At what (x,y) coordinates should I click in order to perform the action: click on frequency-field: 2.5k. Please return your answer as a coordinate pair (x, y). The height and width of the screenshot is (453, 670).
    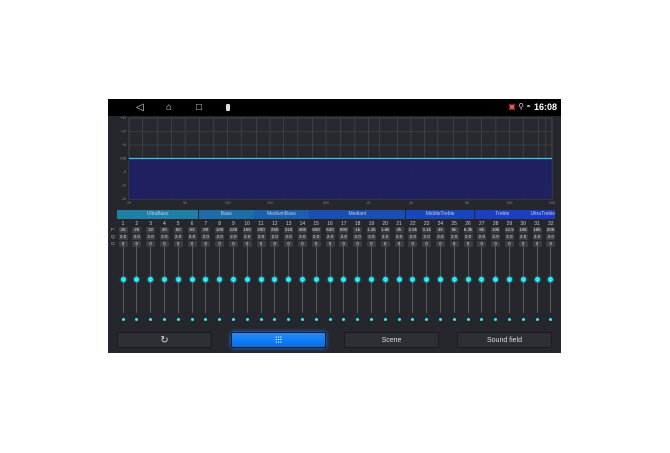
    Looking at the image, I should click on (413, 230).